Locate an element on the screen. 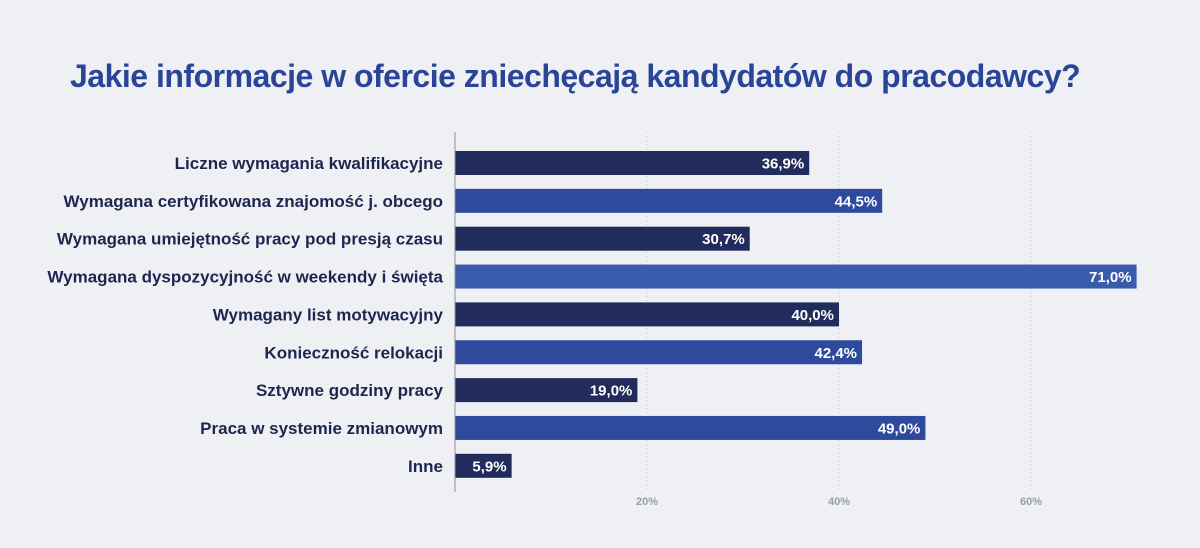 The width and height of the screenshot is (1200, 548). category-label: Liczne wymagania kwalifikacyjne is located at coordinates (309, 163).